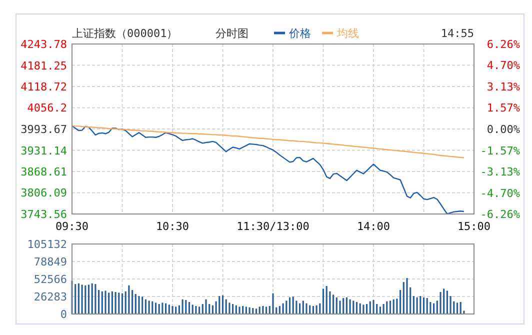 Image resolution: width=532 pixels, height=335 pixels. Describe the element at coordinates (500, 193) in the screenshot. I see `y2-tick-label: -4.70%` at that location.